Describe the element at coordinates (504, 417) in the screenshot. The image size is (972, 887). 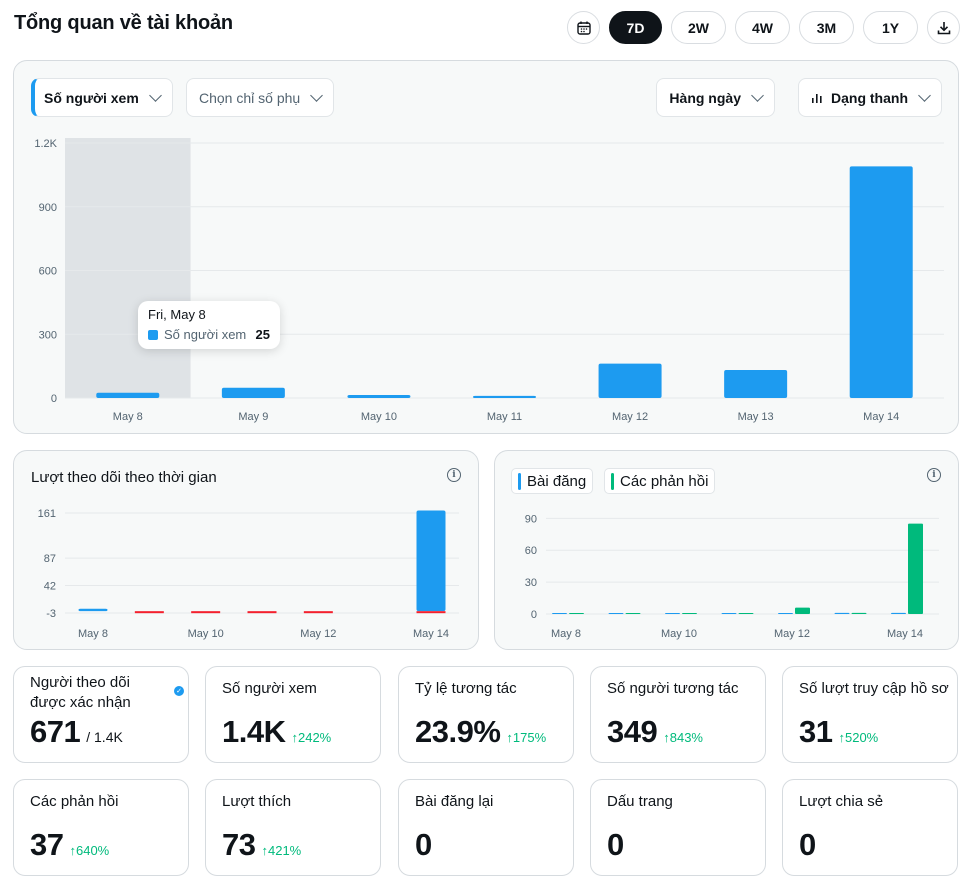
I see `x-tick-label: May 11` at that location.